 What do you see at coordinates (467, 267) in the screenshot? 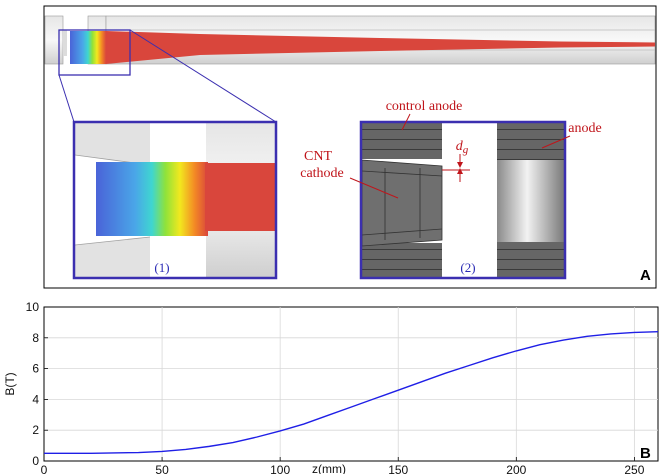
I see `inset-2-label: (2)` at bounding box center [467, 267].